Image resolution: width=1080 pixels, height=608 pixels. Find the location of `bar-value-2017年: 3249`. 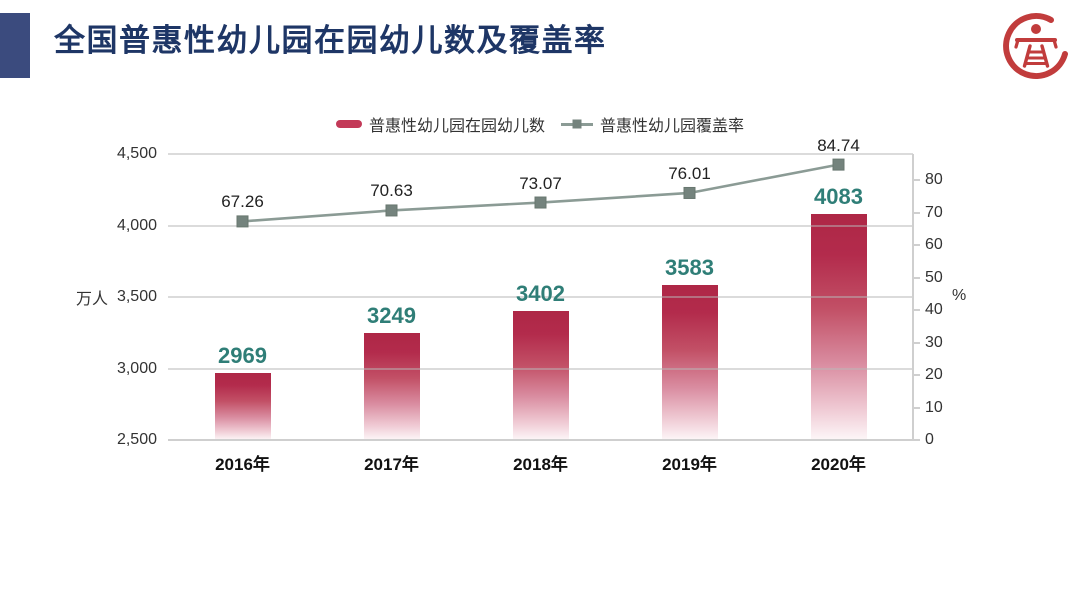

bar-value-2017年: 3249 is located at coordinates (391, 315).